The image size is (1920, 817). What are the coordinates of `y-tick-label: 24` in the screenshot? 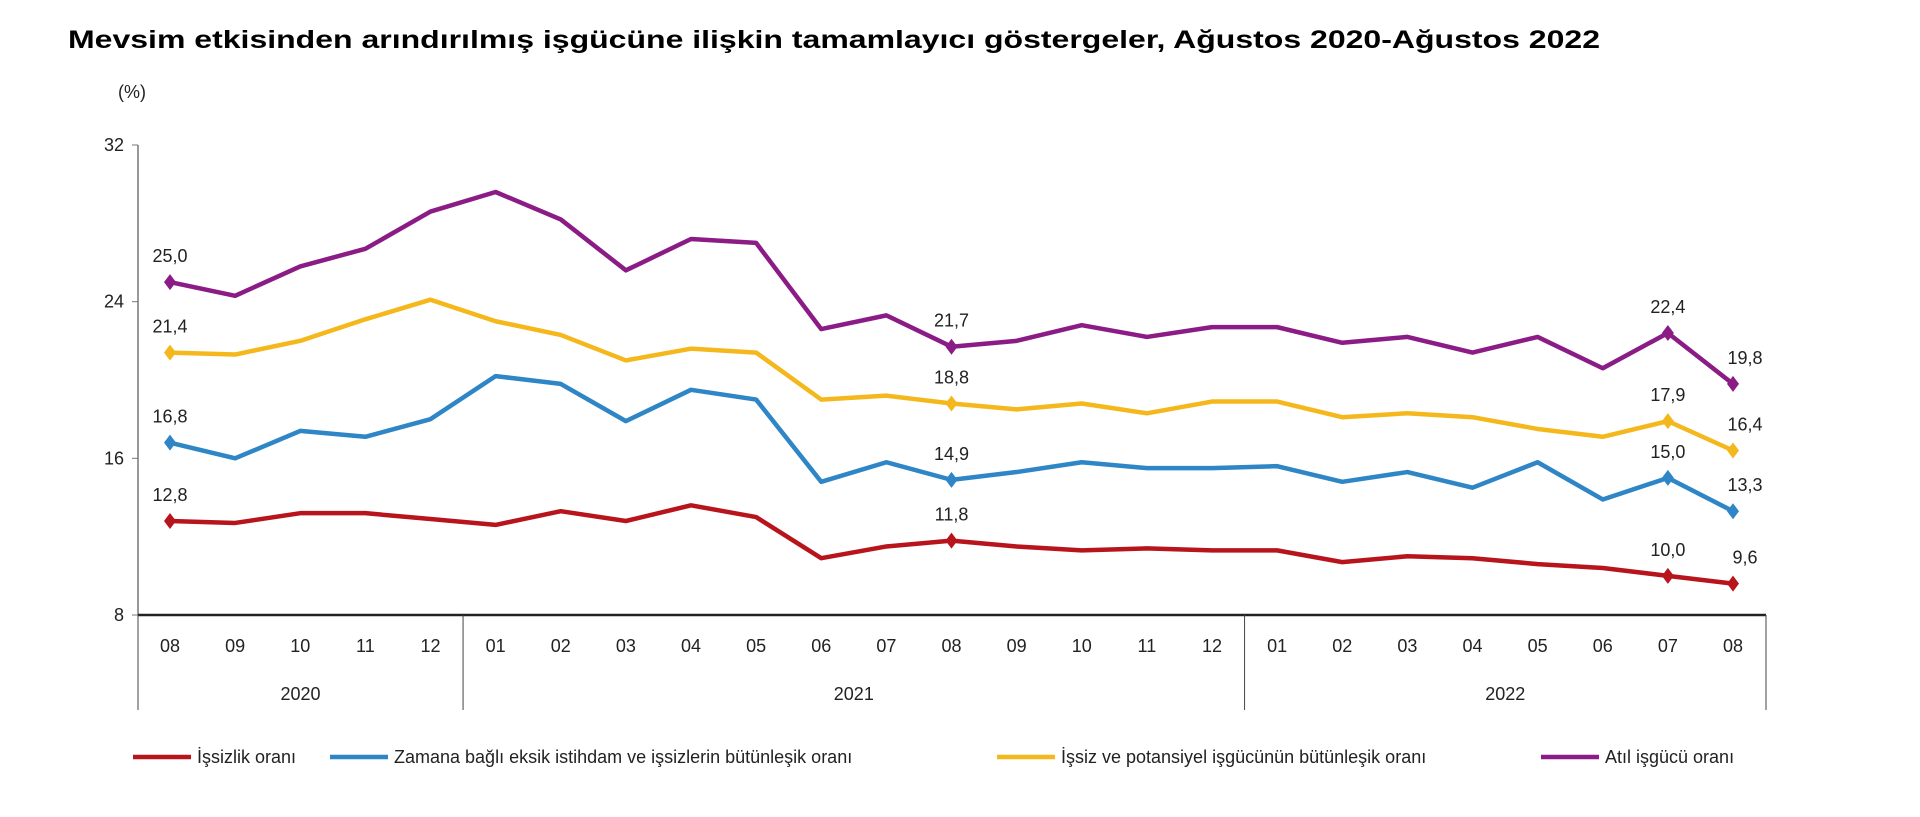 It's located at (114, 302).